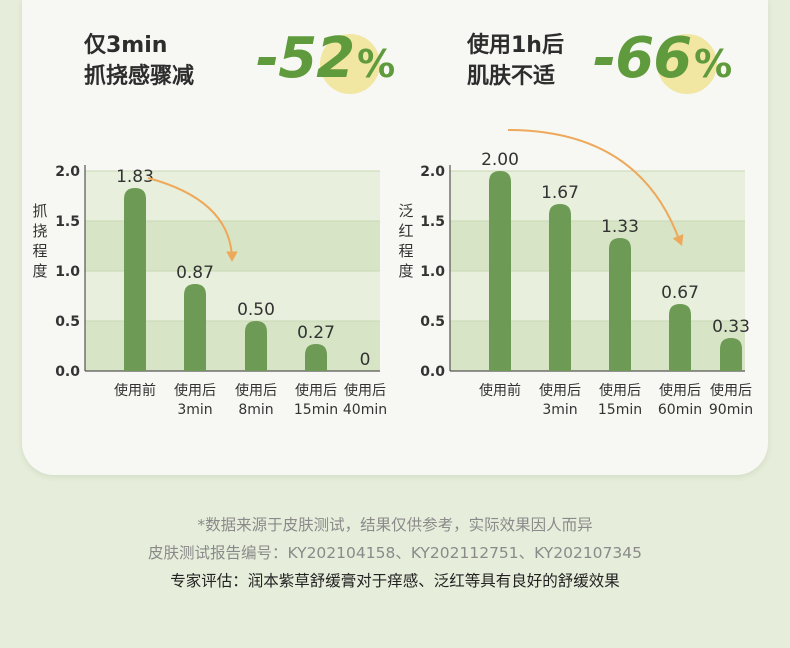 The image size is (790, 648). I want to click on percent-right-value: -66, so click(642, 58).